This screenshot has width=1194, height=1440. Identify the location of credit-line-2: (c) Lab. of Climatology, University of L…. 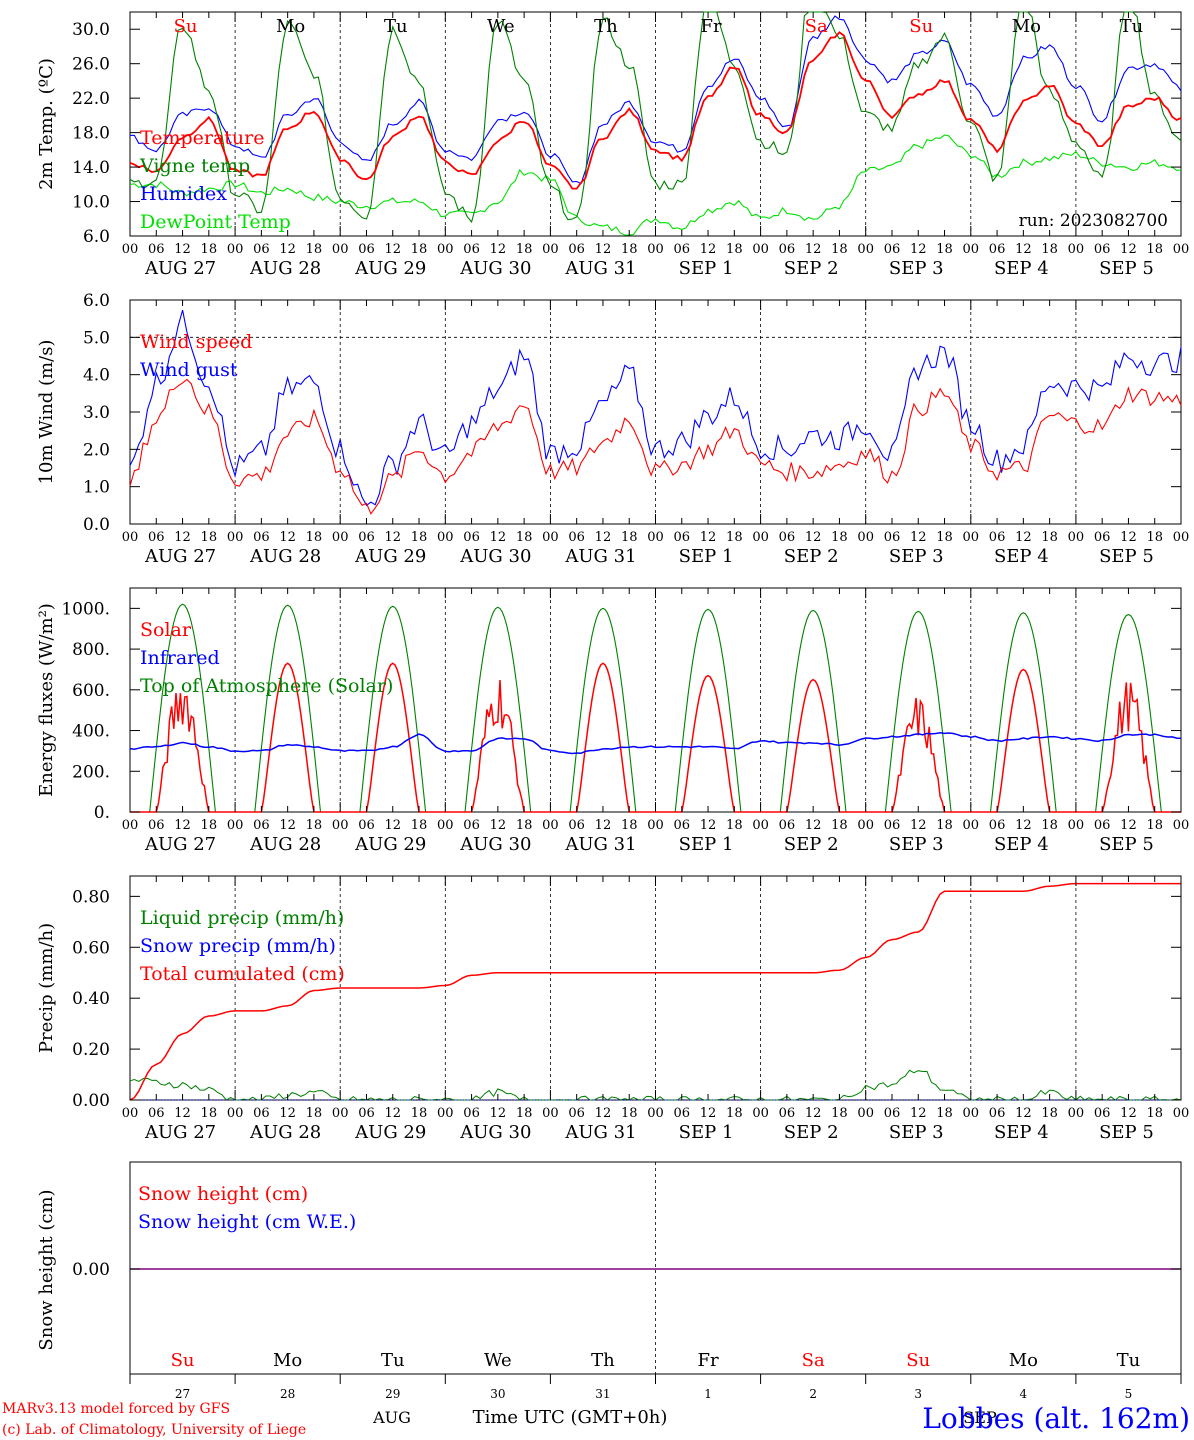
(154, 1430).